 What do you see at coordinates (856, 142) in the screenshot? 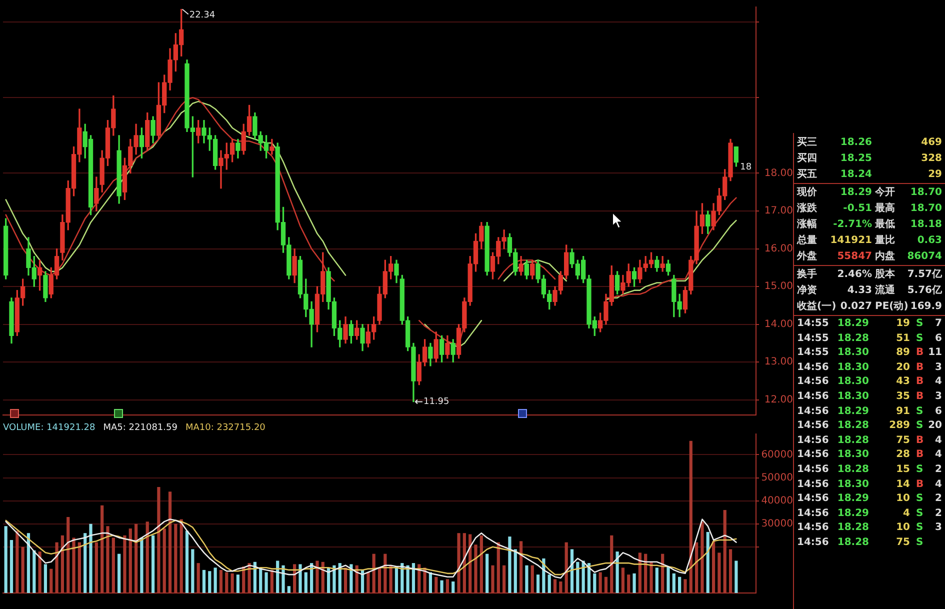
I see `text: 18.26` at bounding box center [856, 142].